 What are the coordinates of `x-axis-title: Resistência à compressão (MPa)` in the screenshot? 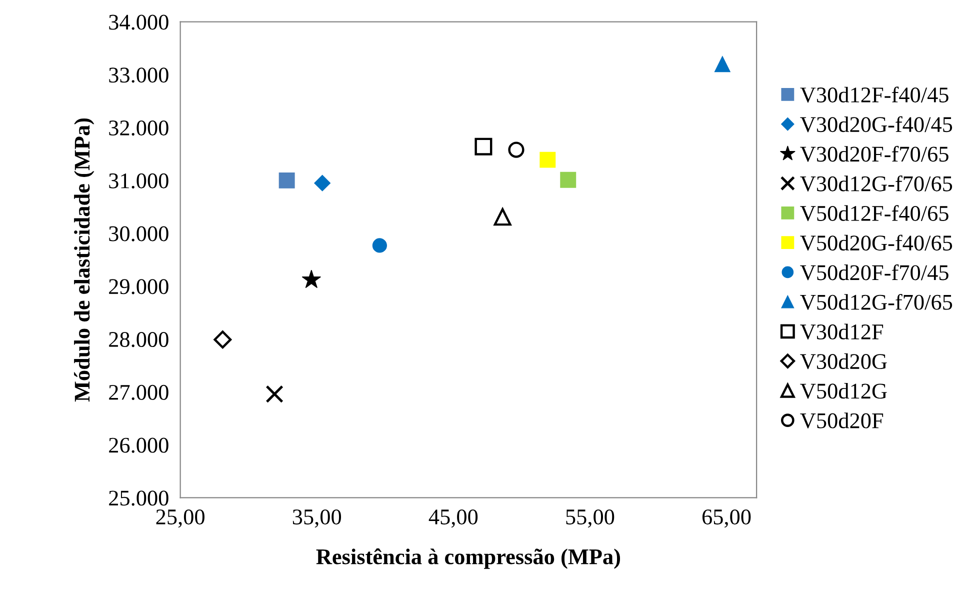 It's located at (468, 558).